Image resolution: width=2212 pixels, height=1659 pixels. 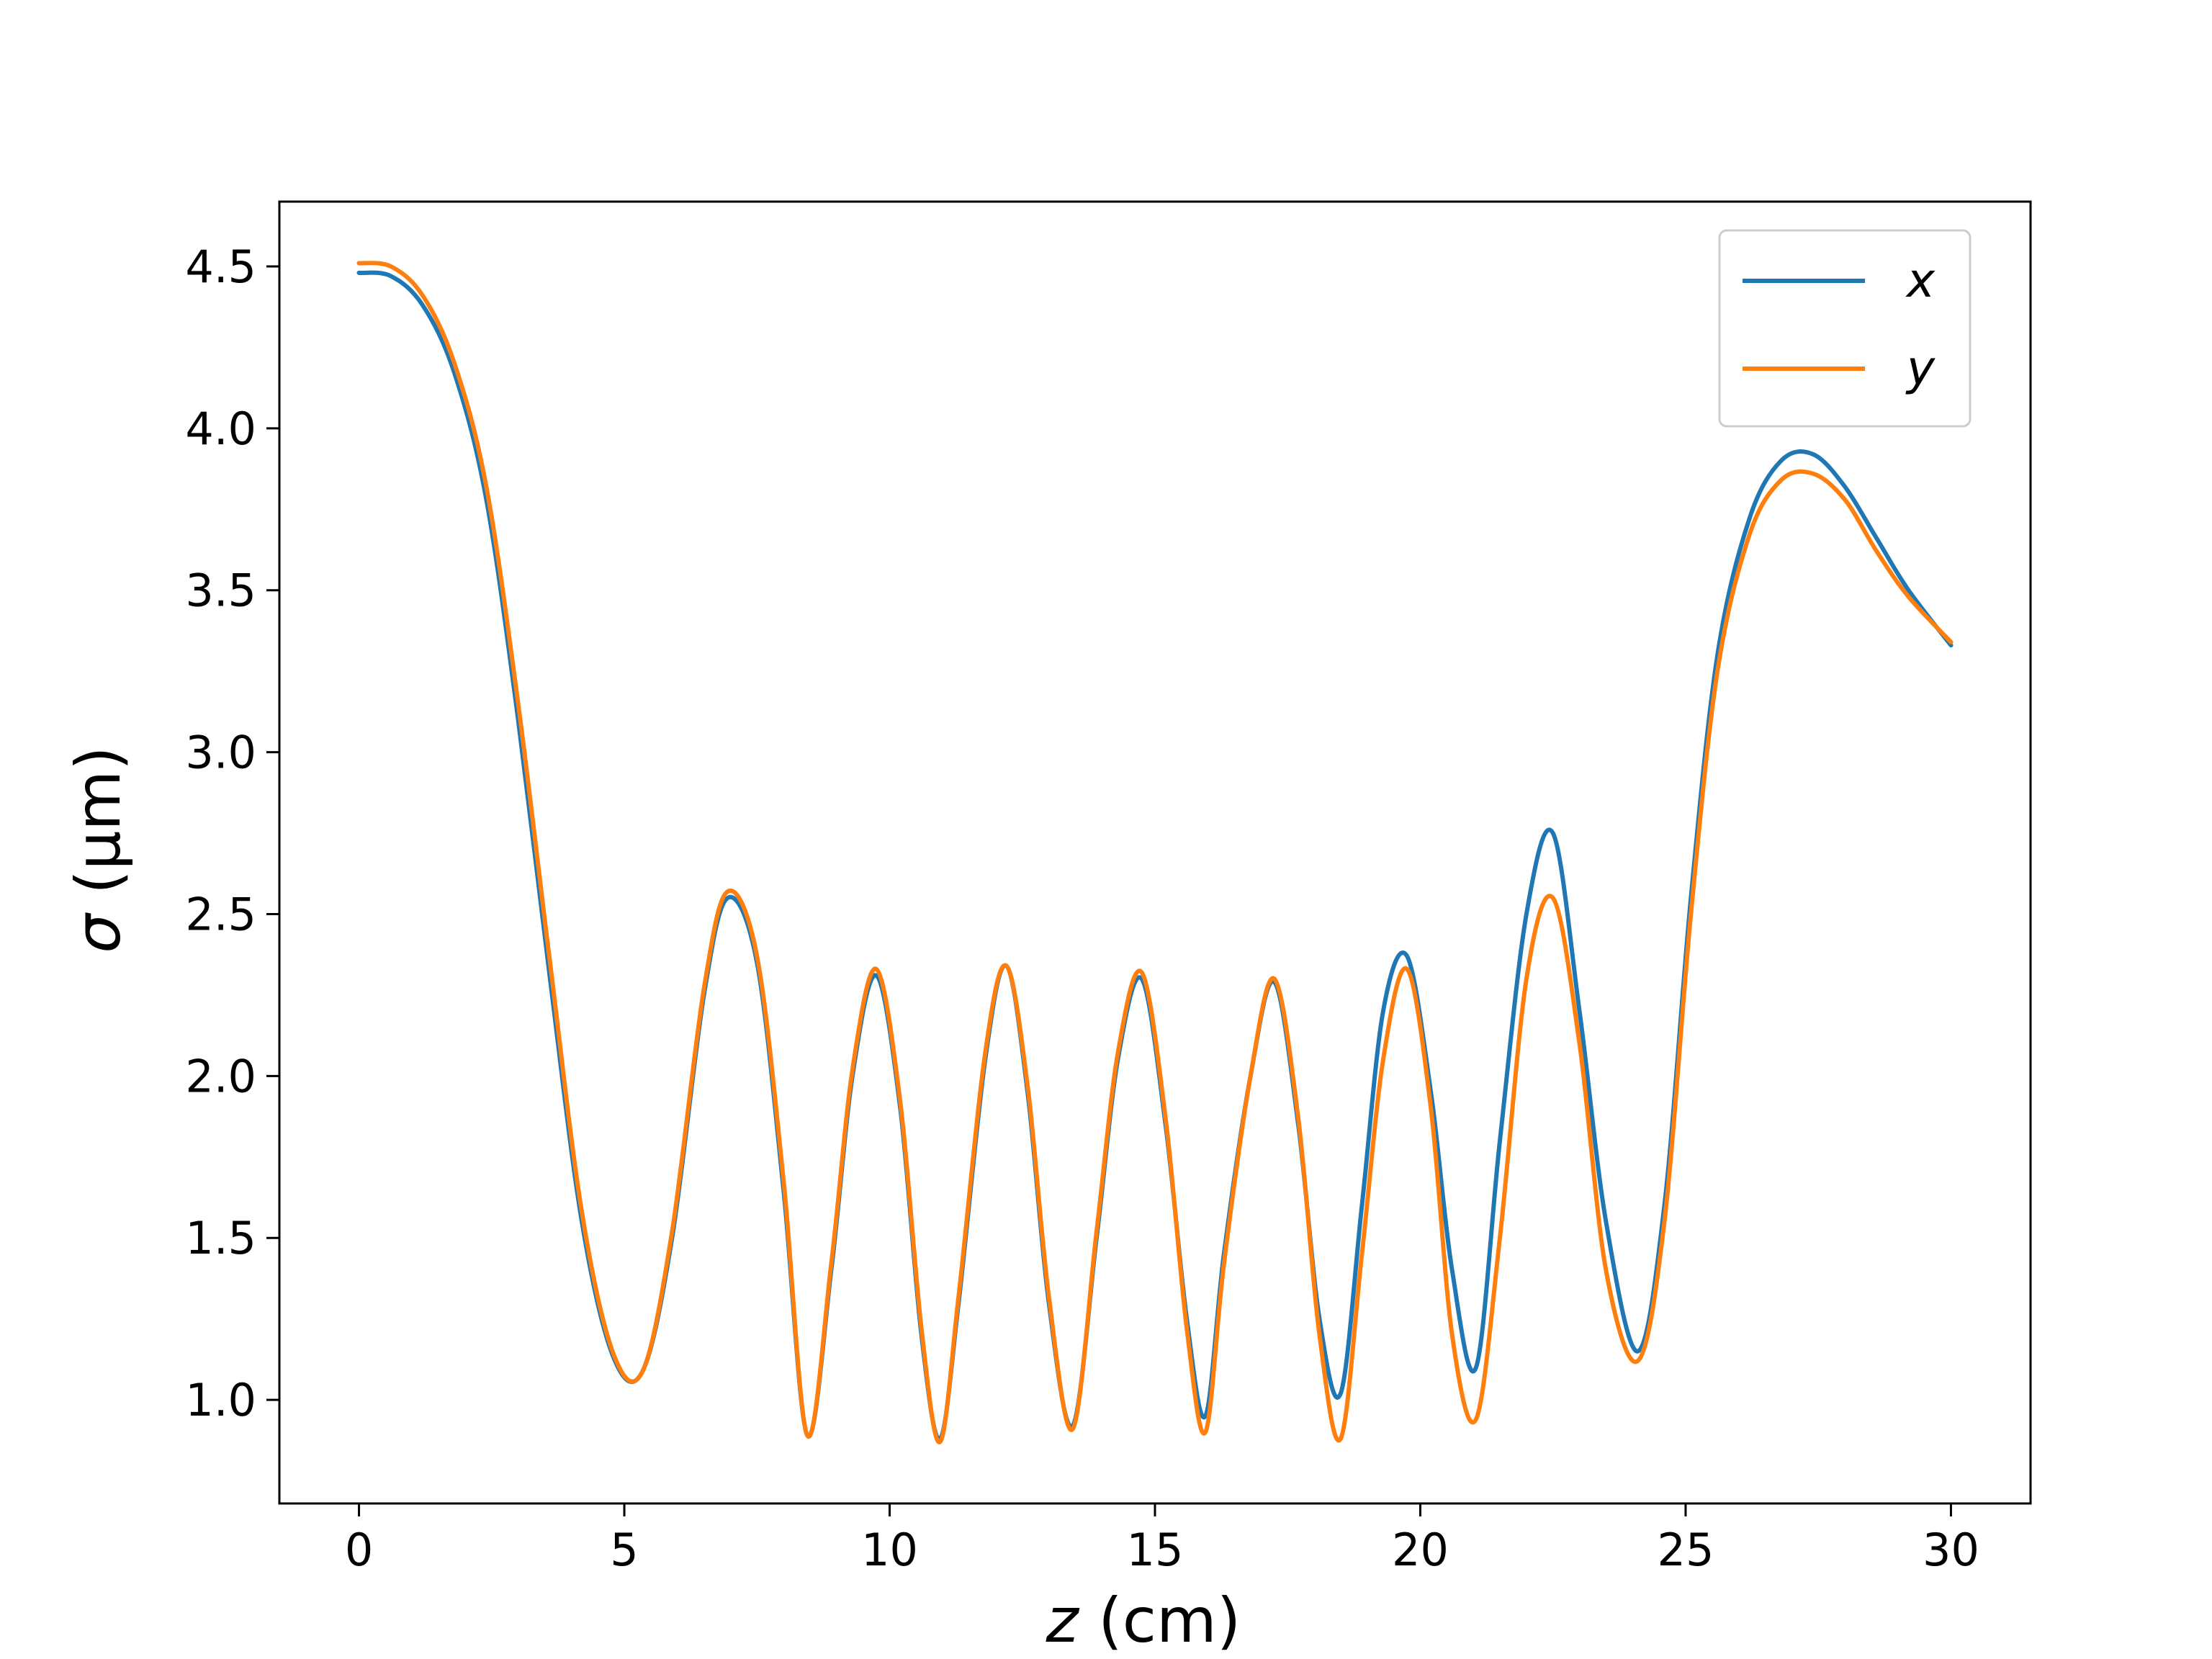 What do you see at coordinates (1420, 1550) in the screenshot?
I see `x-tick-label: 20` at bounding box center [1420, 1550].